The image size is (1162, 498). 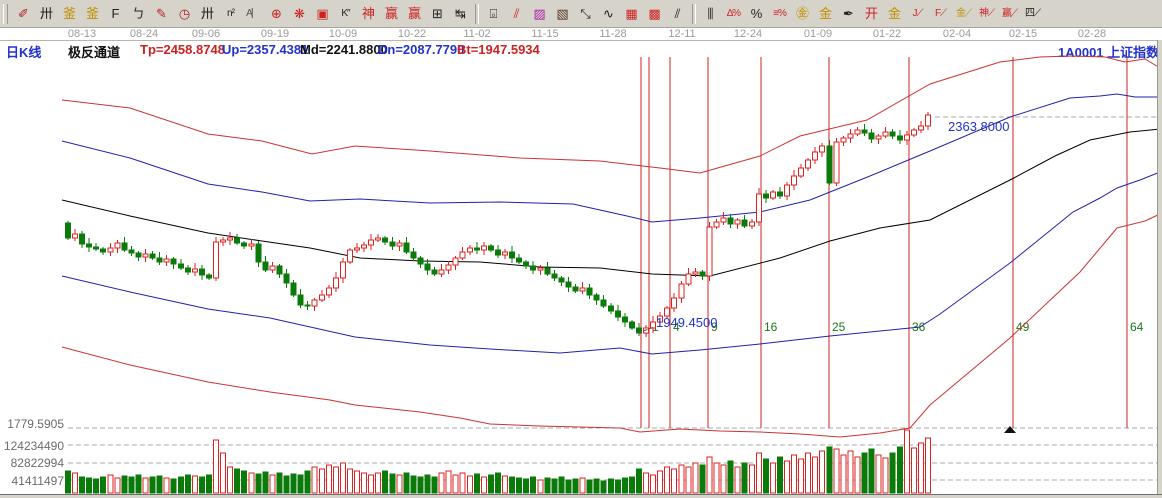 I want to click on shen-grid-icon: 神, so click(x=368, y=13).